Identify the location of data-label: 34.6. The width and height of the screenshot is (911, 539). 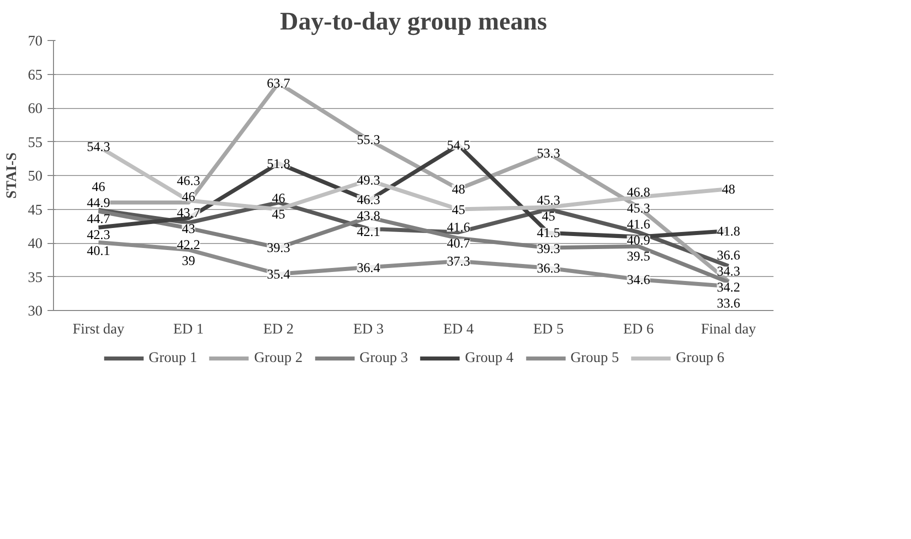
(638, 279).